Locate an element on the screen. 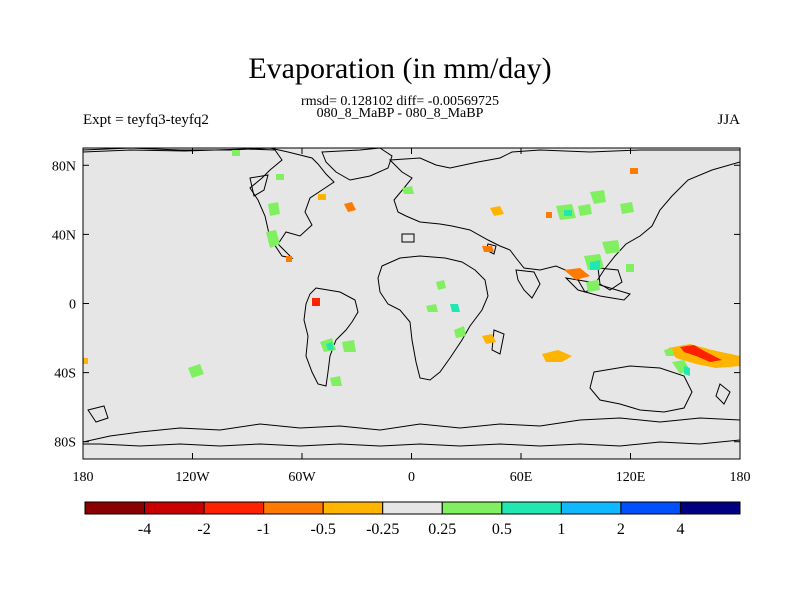 The width and height of the screenshot is (800, 600). stats-line: rmsd= 0.128102 diff= -0.00569725 is located at coordinates (400, 101).